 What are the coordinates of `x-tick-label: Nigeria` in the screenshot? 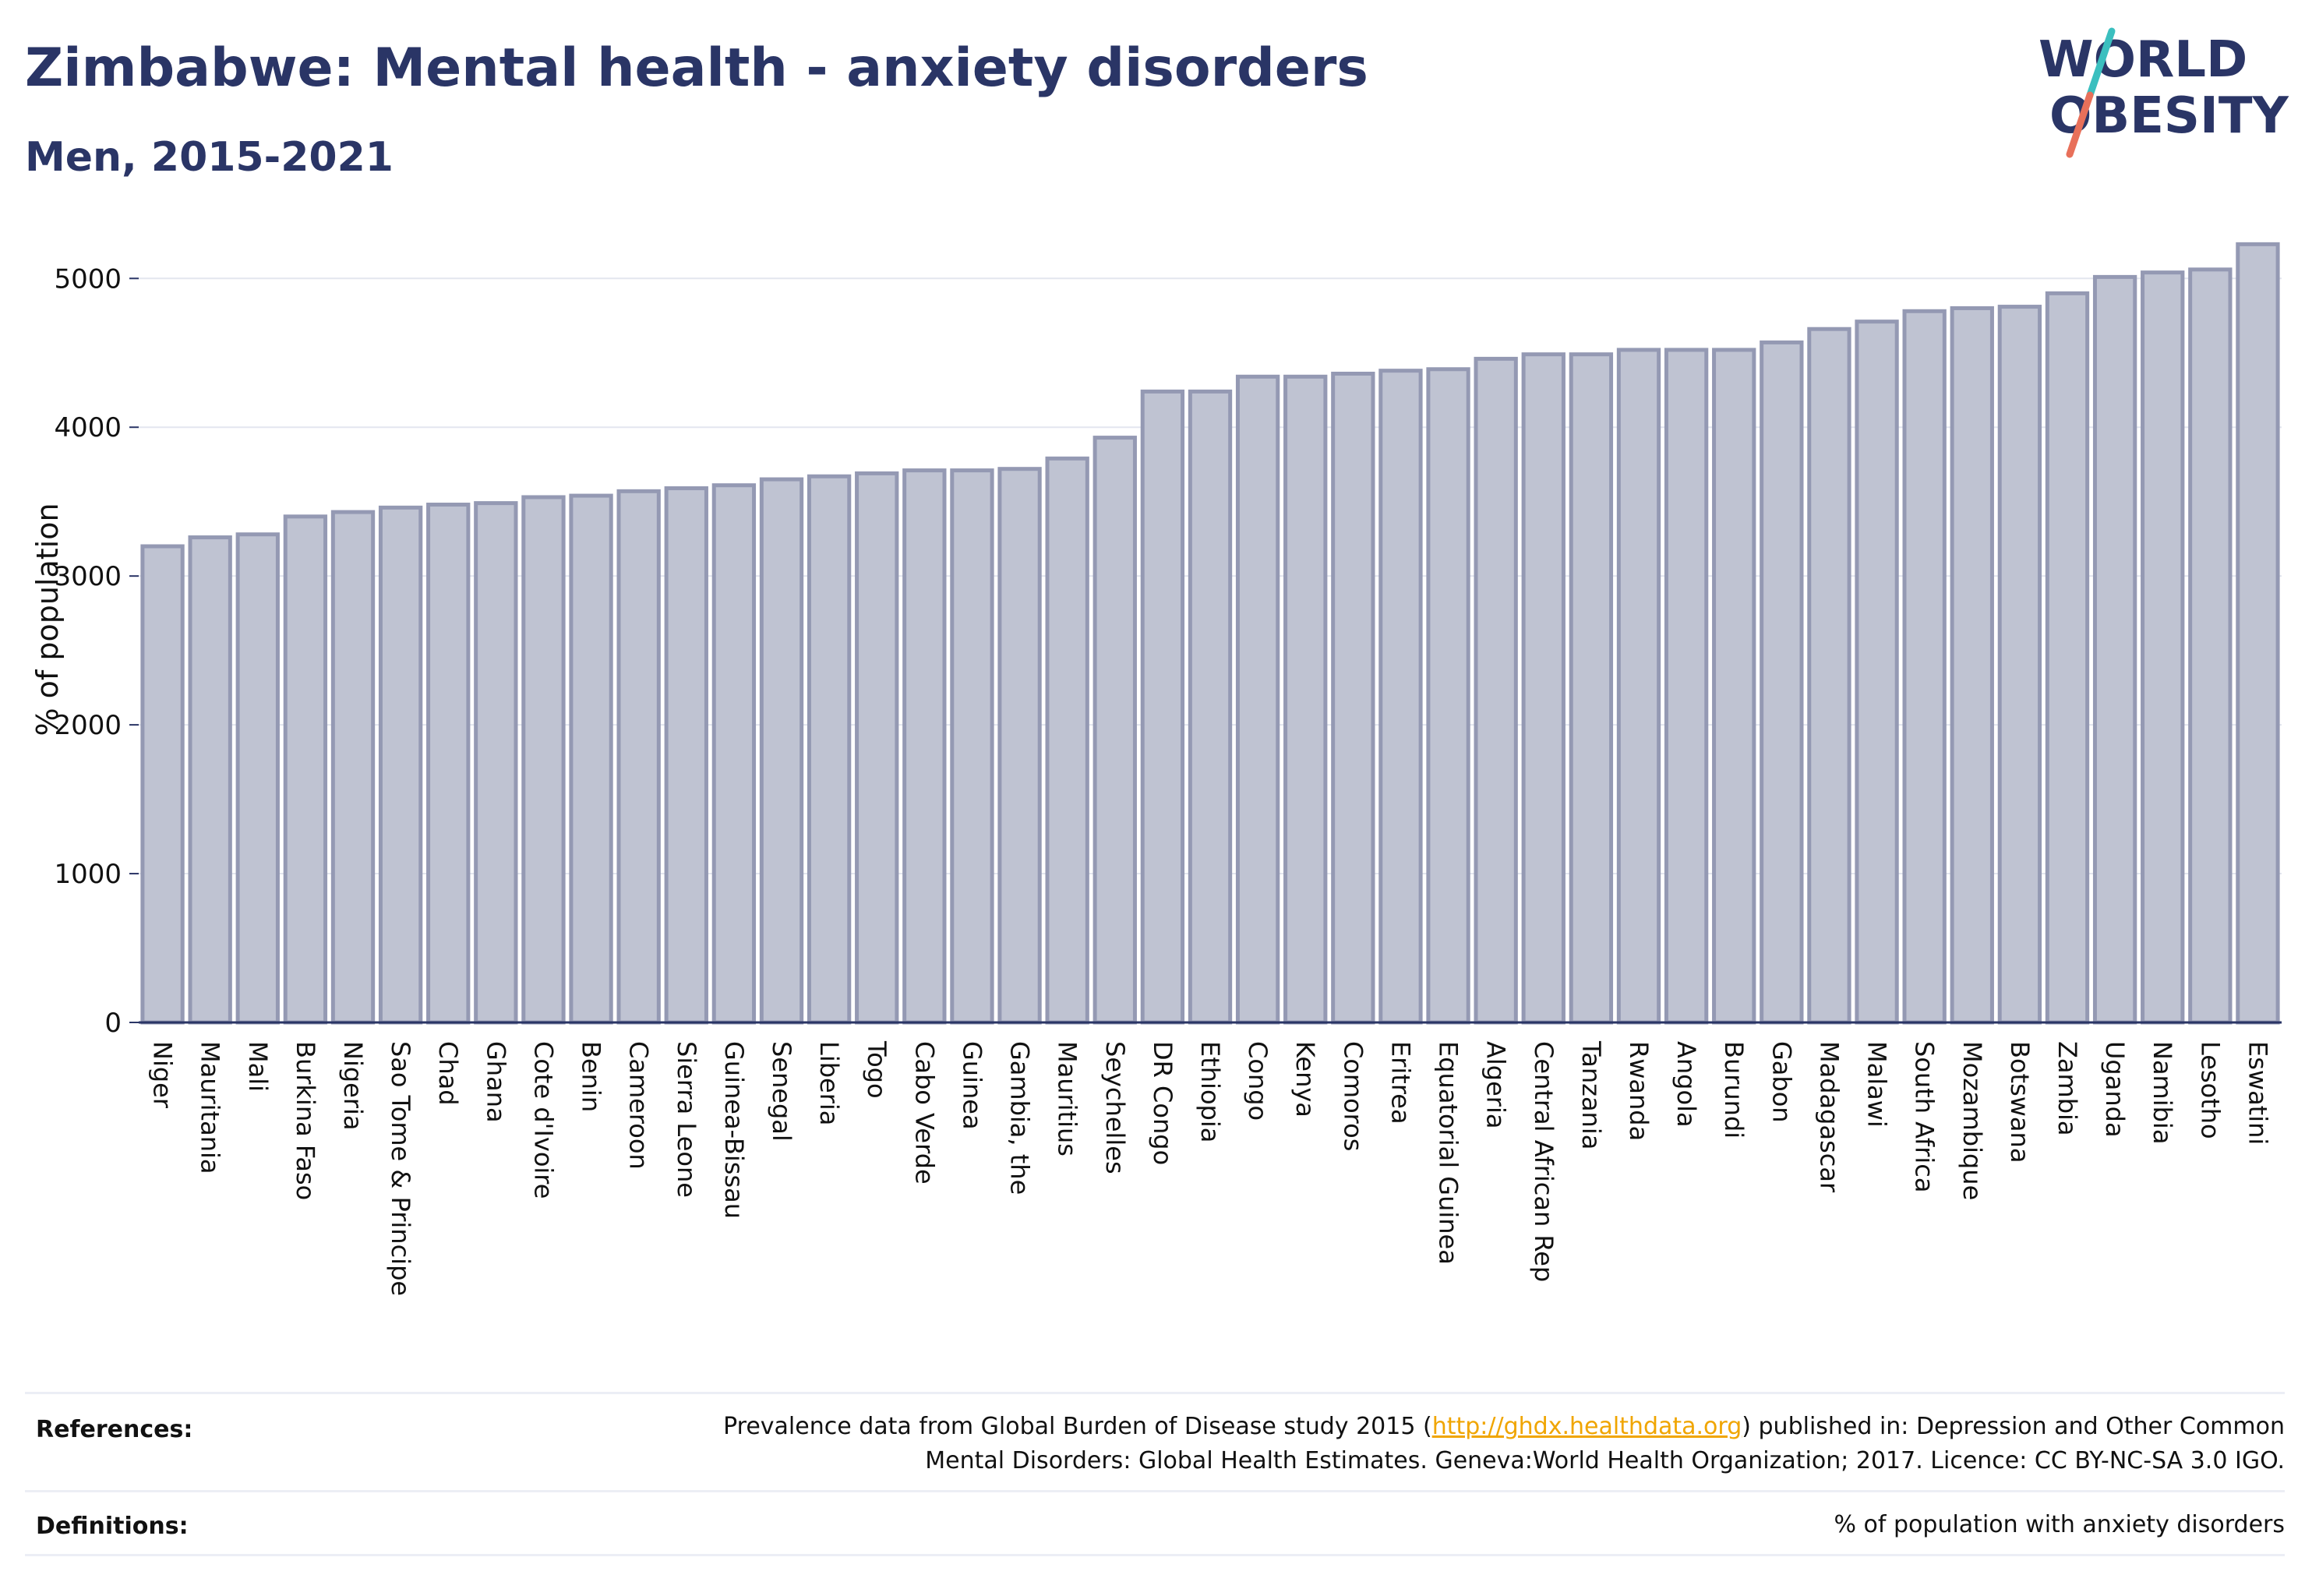 It's located at (353, 1085).